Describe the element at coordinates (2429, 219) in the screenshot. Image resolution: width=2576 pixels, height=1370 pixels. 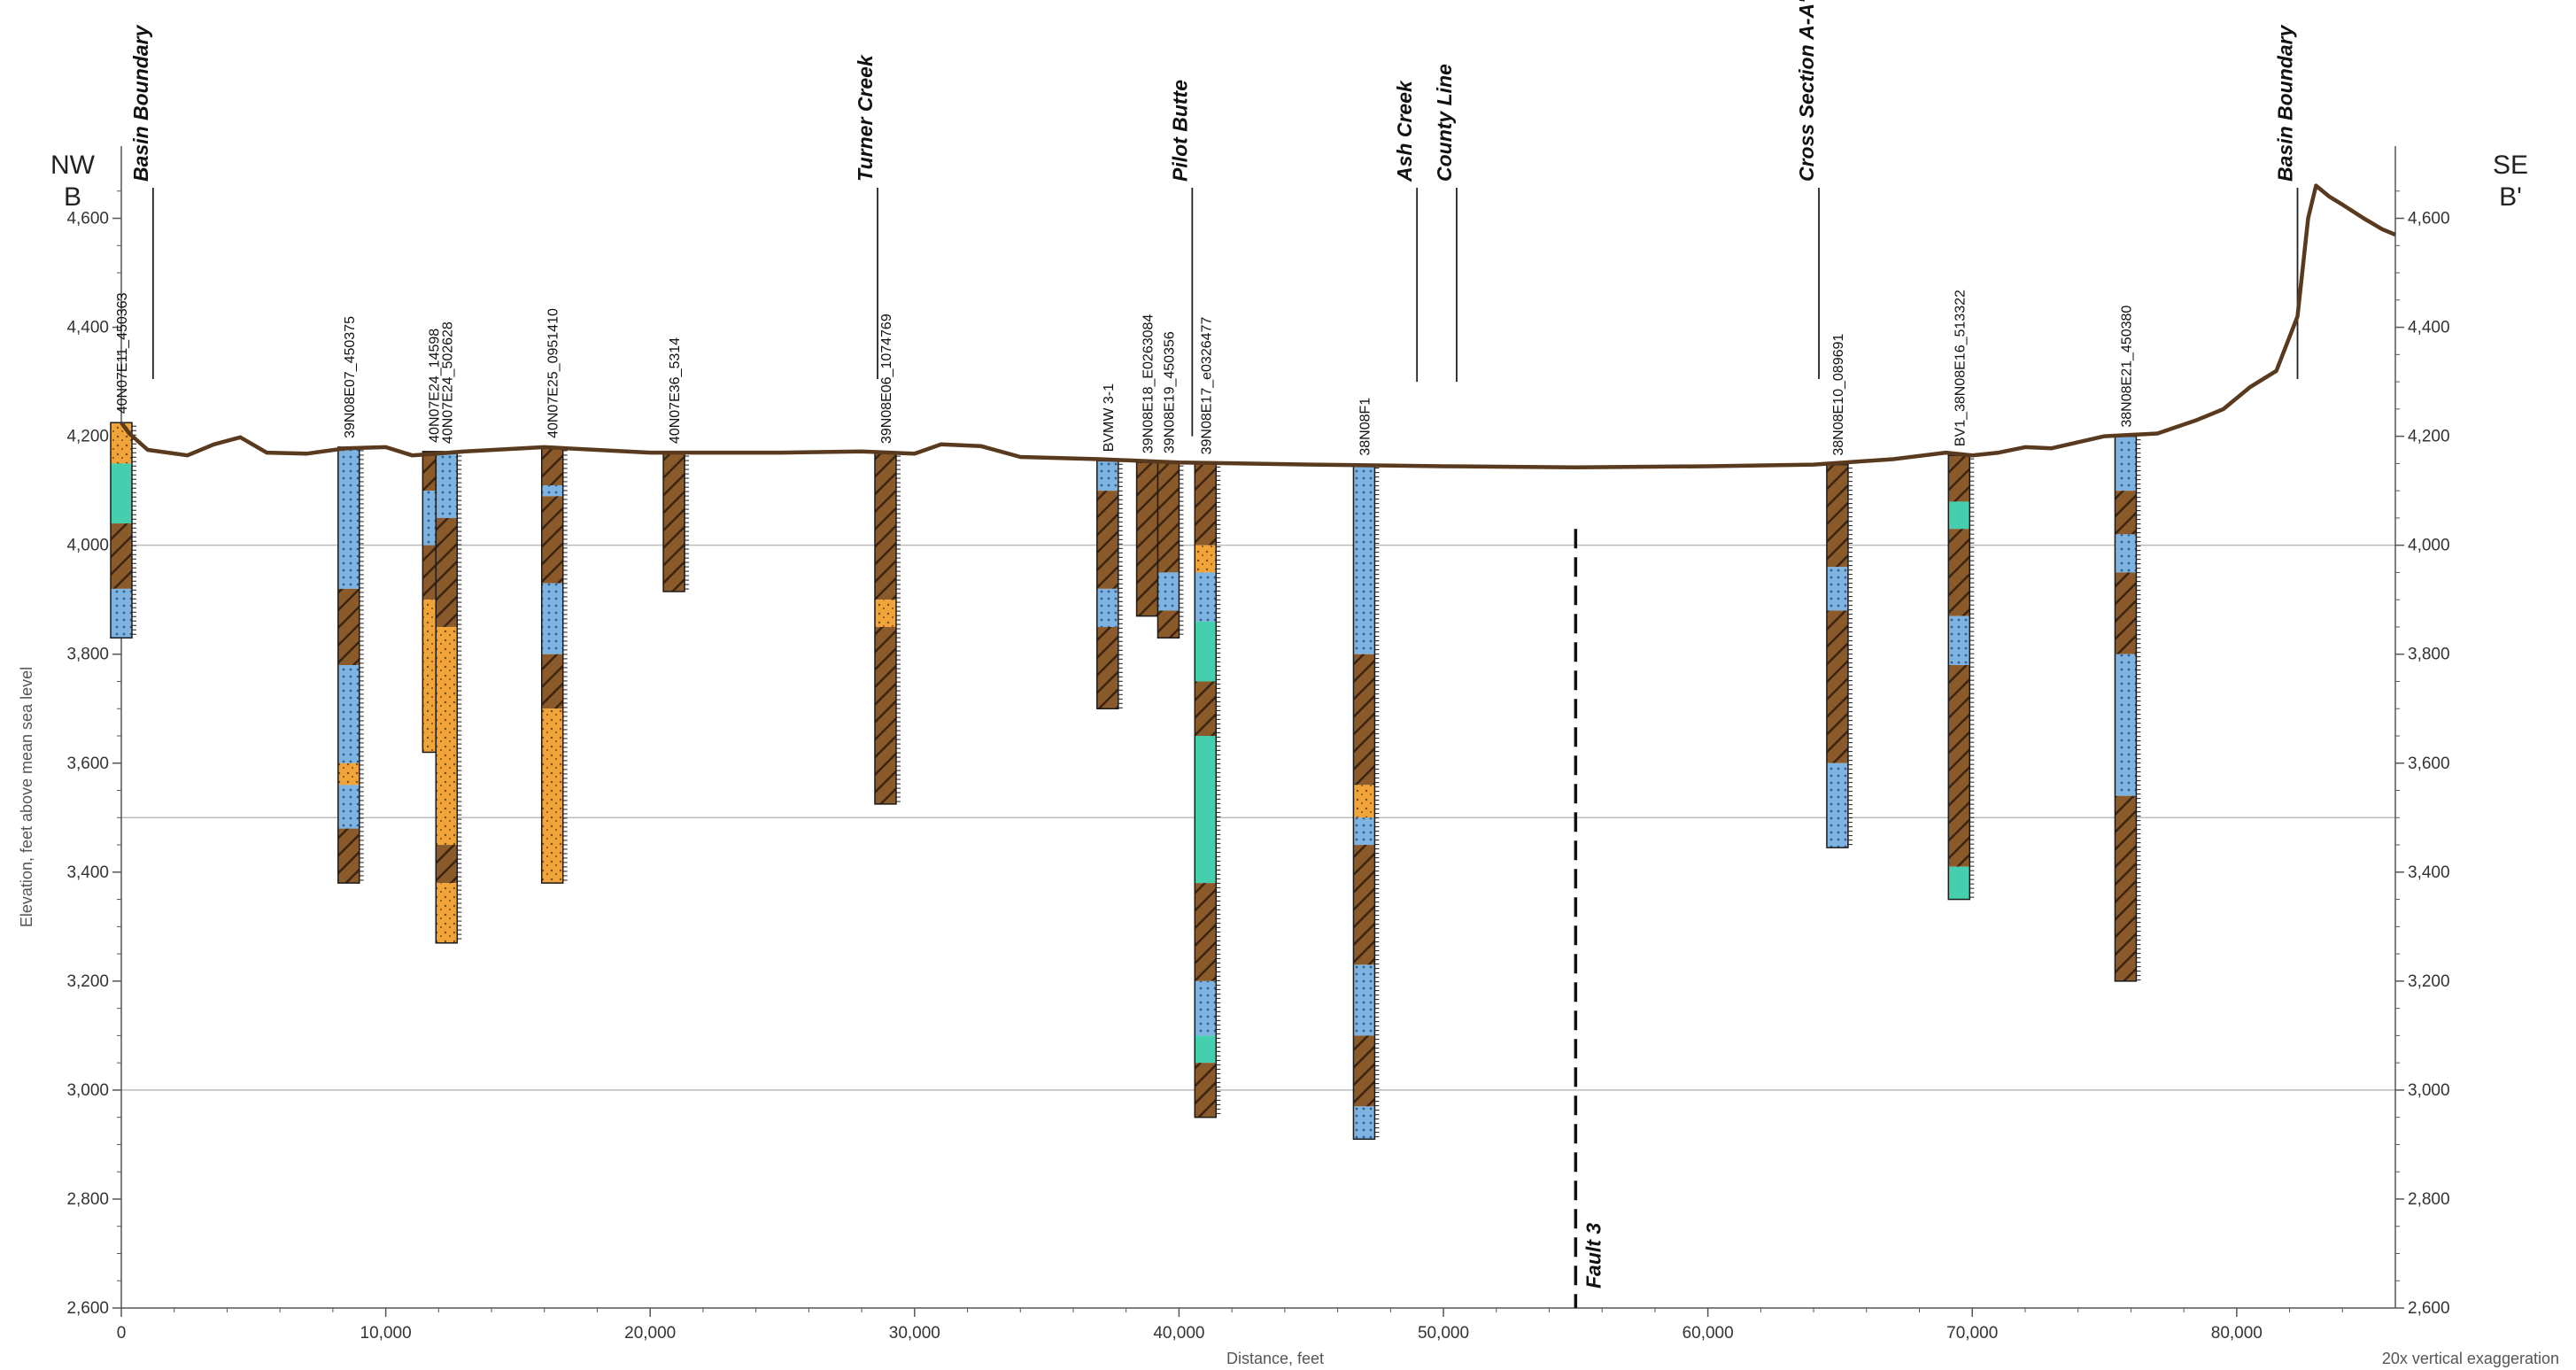
I see `y-tick-label-right: 4,600` at that location.